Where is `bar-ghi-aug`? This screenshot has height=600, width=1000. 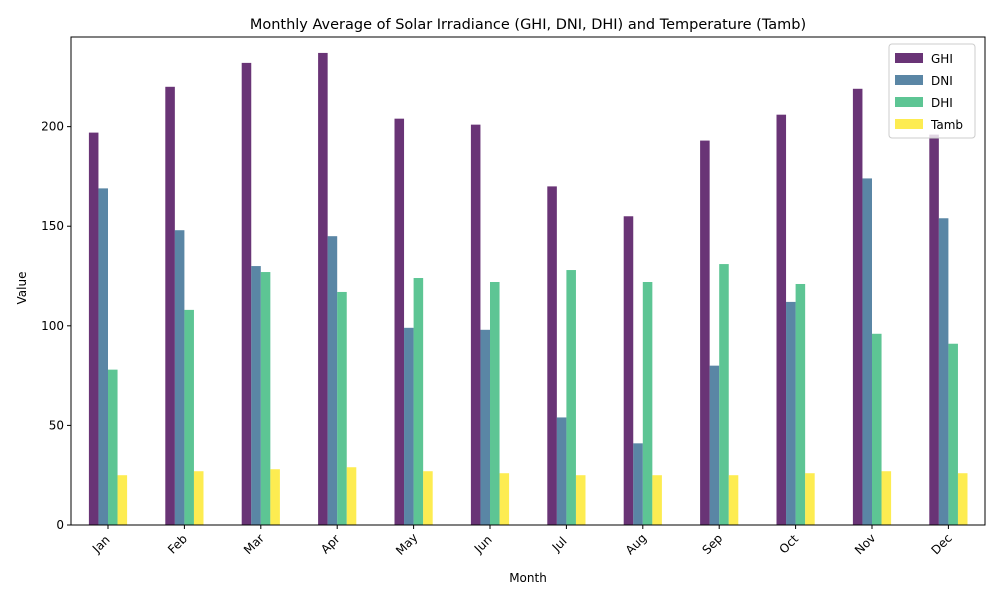
bar-ghi-aug is located at coordinates (628, 370).